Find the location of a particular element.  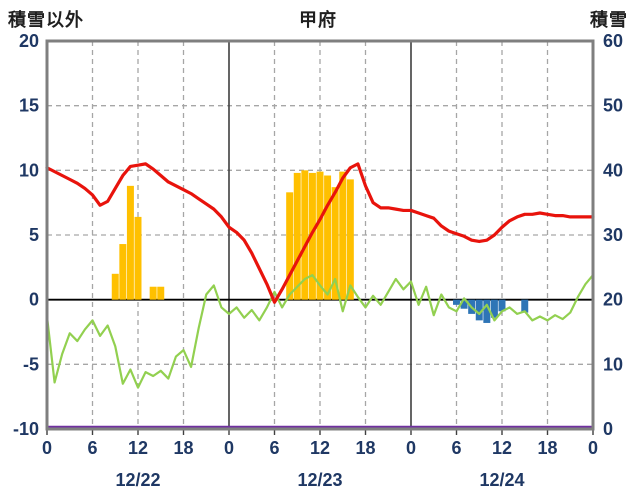

y-right-tick-label: 60 is located at coordinates (613, 41).